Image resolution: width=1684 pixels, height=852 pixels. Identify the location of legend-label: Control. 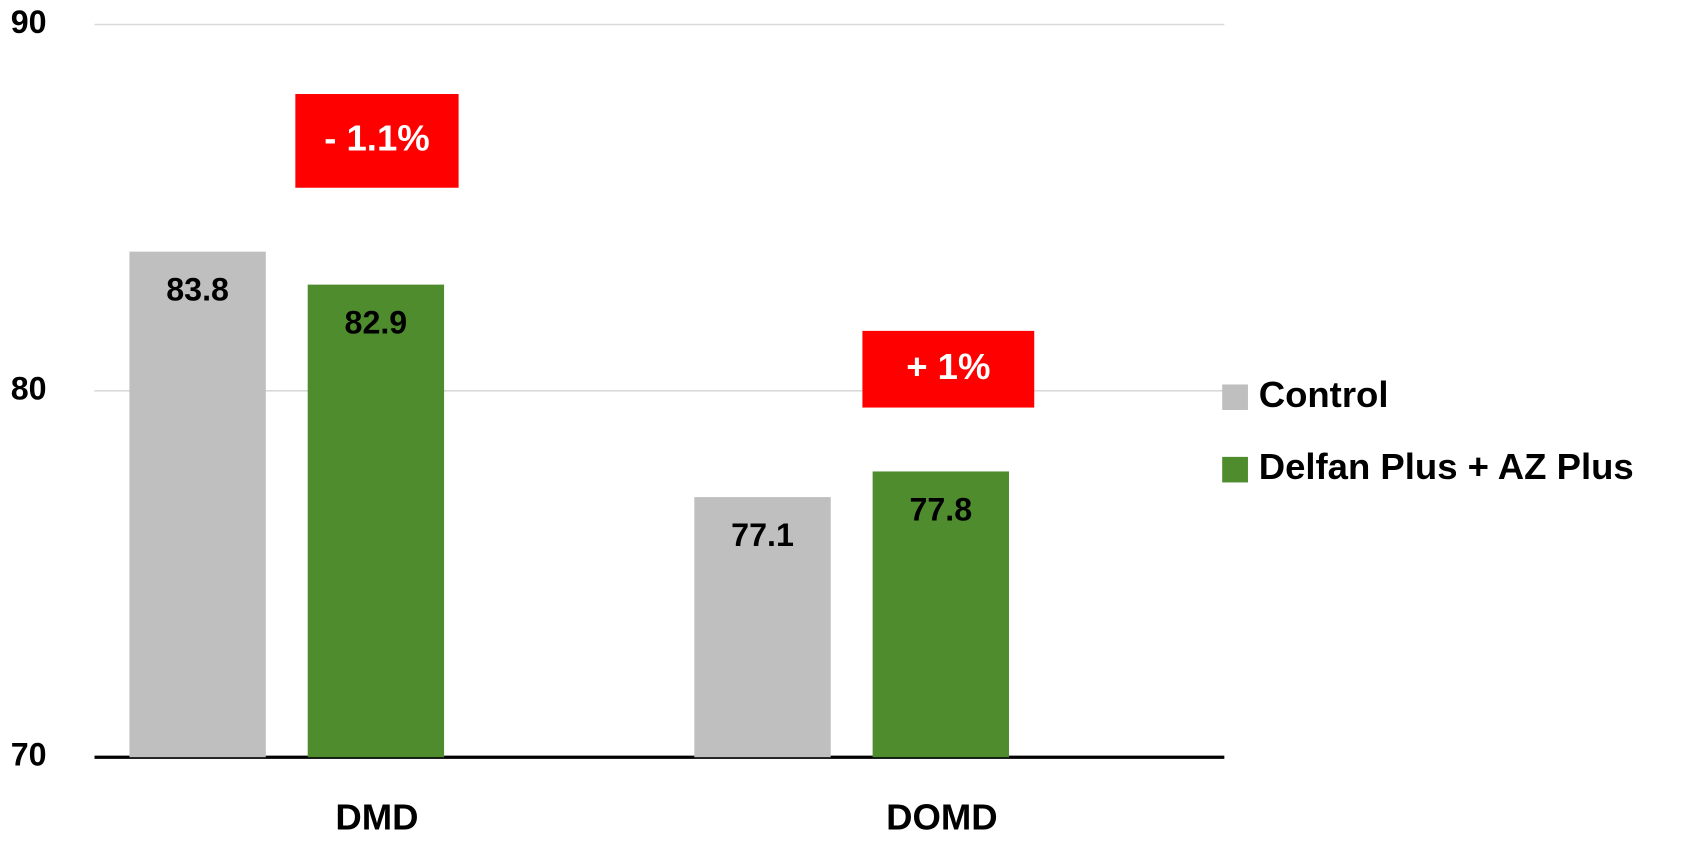
(1324, 394).